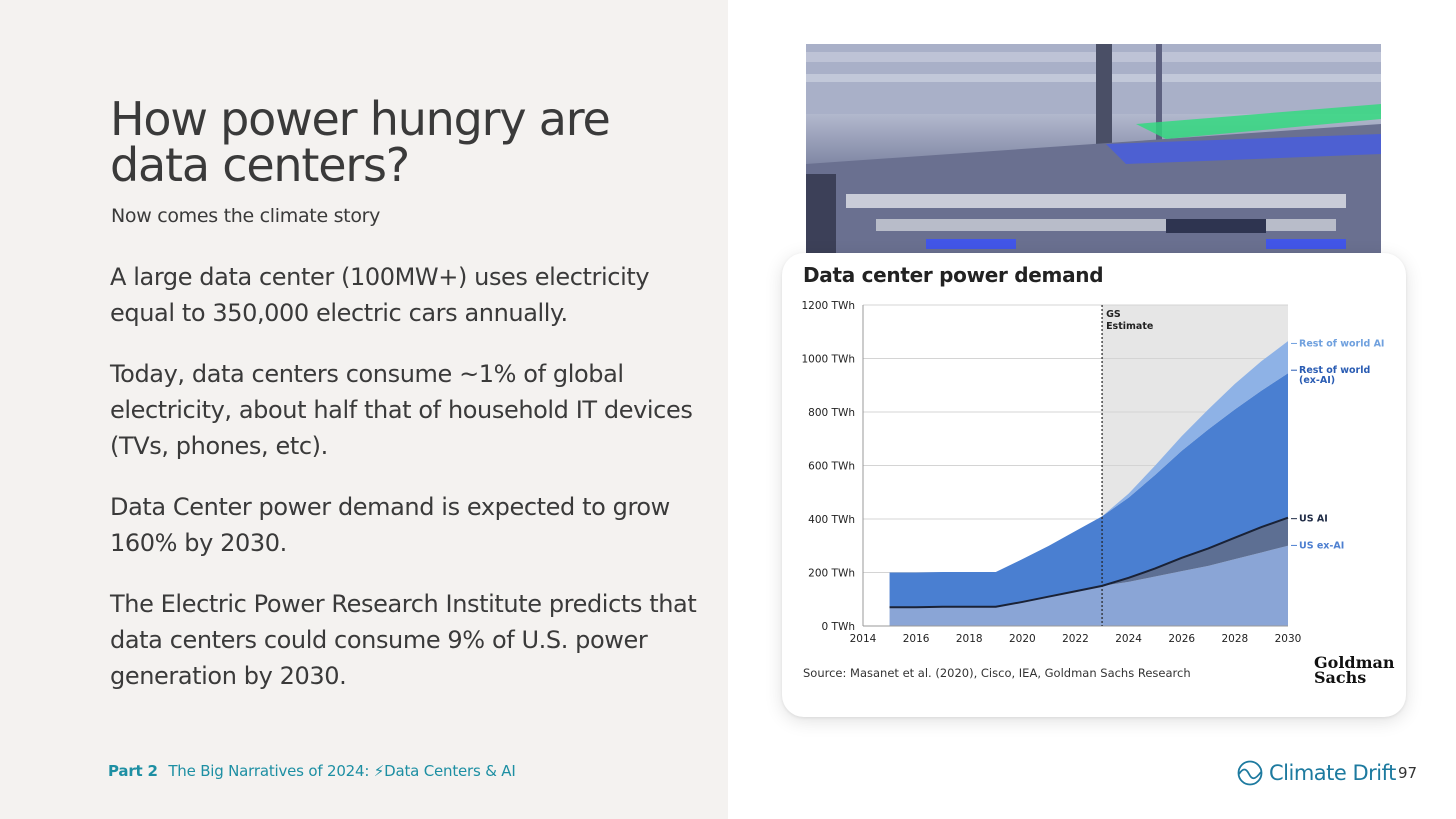  I want to click on series-label: Rest of world, so click(1334, 370).